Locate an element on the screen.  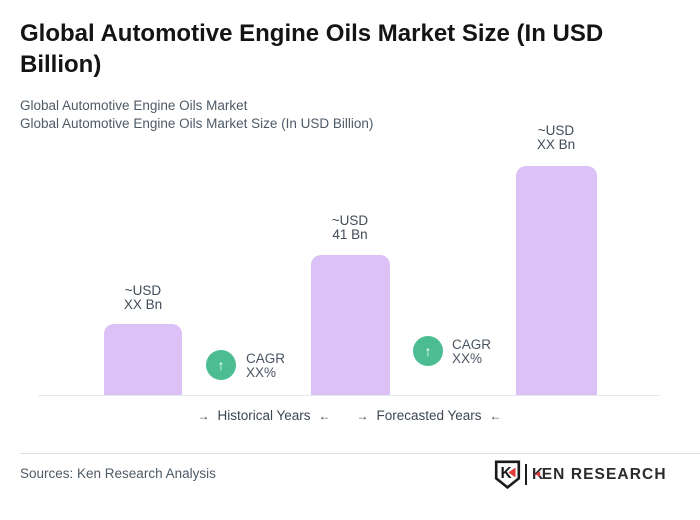
logo-divider is located at coordinates (526, 474).